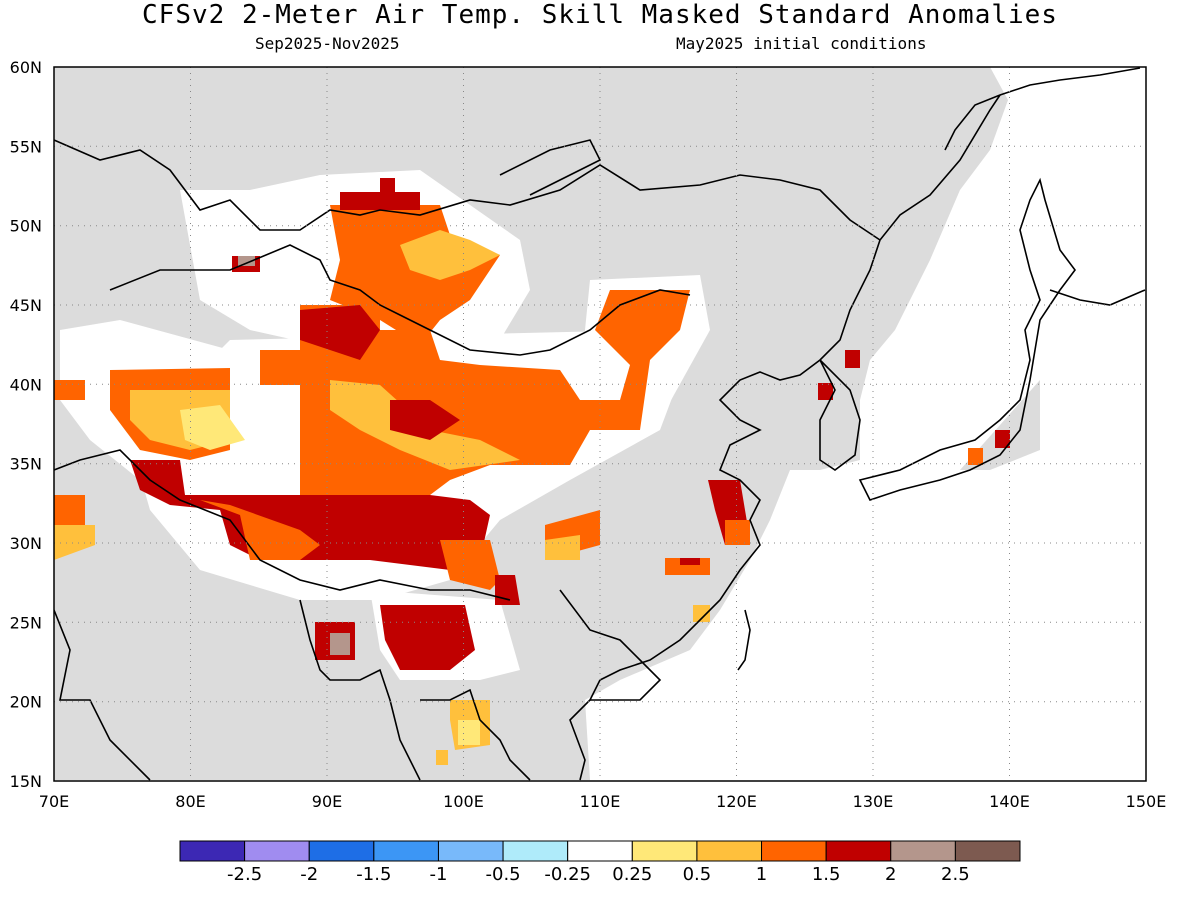  What do you see at coordinates (245, 874) in the screenshot?
I see `colorbar-label: -2.5` at bounding box center [245, 874].